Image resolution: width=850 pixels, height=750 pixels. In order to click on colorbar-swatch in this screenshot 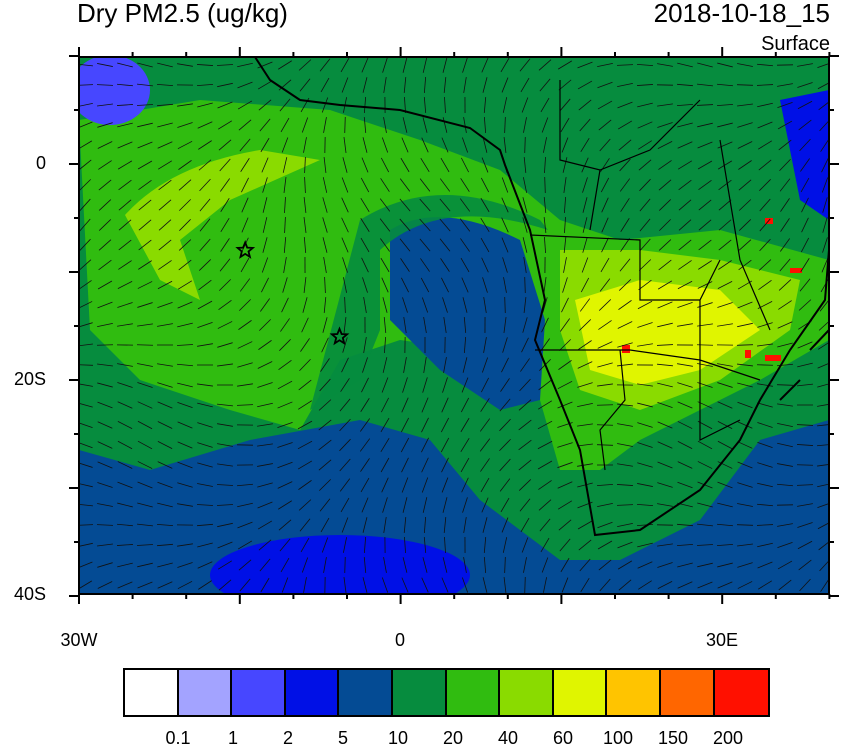, I will do `click(152, 692)`.